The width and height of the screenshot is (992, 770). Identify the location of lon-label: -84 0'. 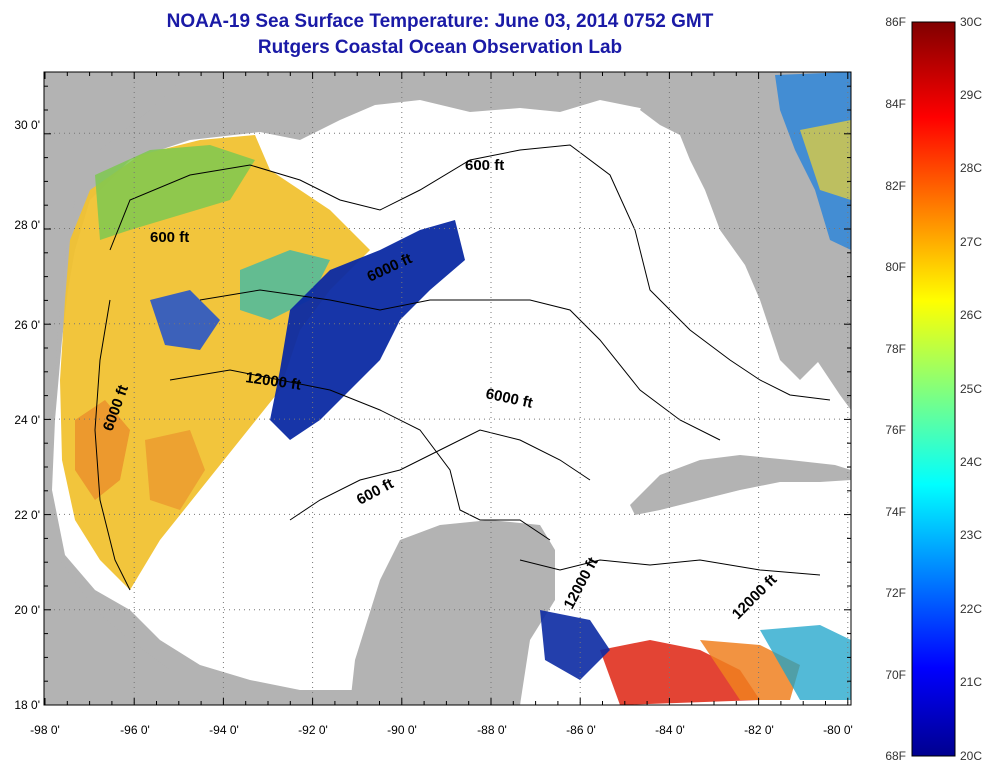
(670, 730).